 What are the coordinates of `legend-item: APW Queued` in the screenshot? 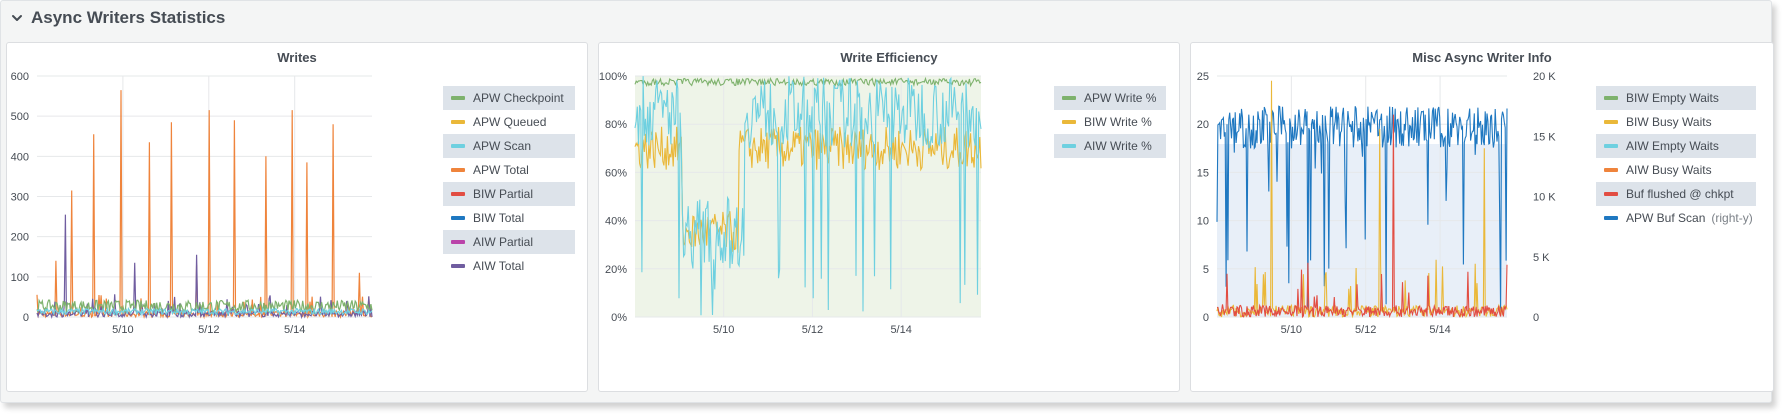 It's located at (509, 122).